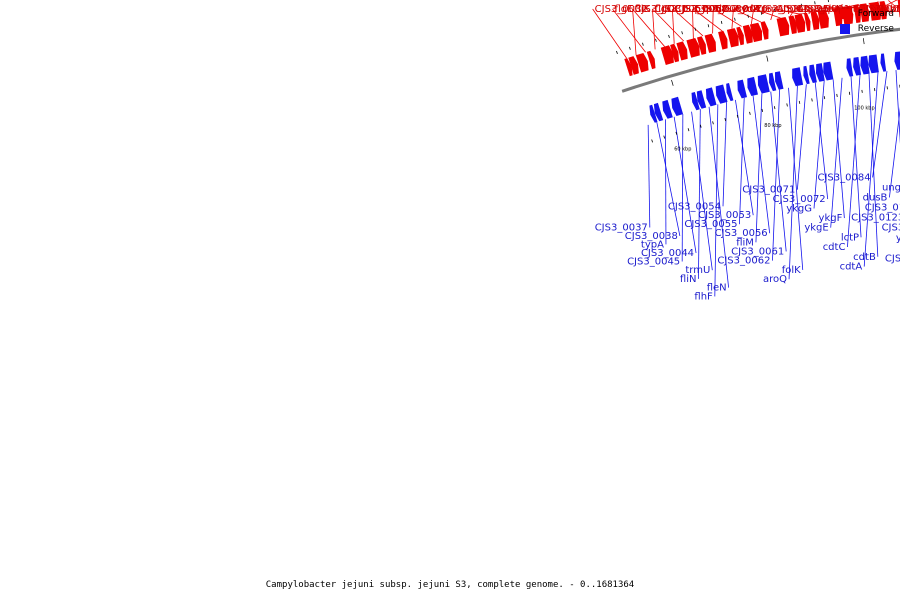  What do you see at coordinates (697, 270) in the screenshot?
I see `gene-label: trmU` at bounding box center [697, 270].